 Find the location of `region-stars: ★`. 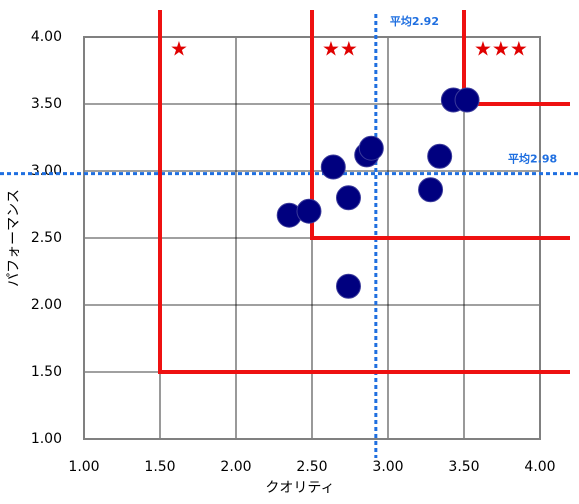

region-stars: ★ is located at coordinates (179, 49).